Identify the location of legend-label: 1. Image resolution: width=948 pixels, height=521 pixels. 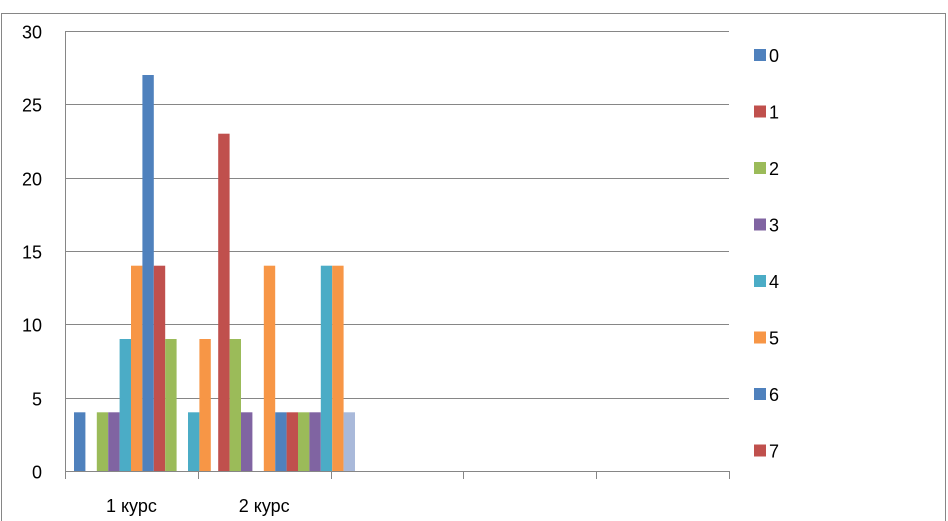
(774, 113).